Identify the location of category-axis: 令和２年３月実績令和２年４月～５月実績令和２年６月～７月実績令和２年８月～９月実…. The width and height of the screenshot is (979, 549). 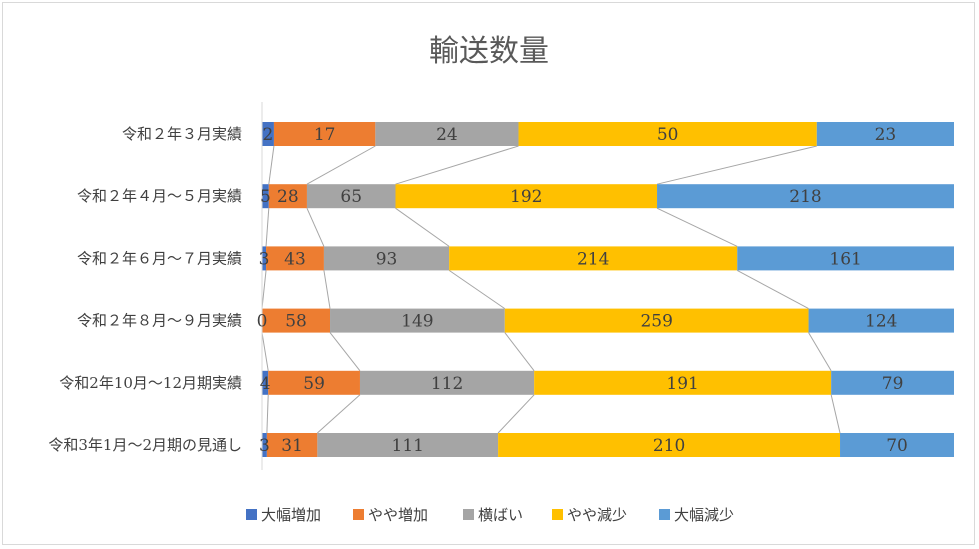
(145, 289).